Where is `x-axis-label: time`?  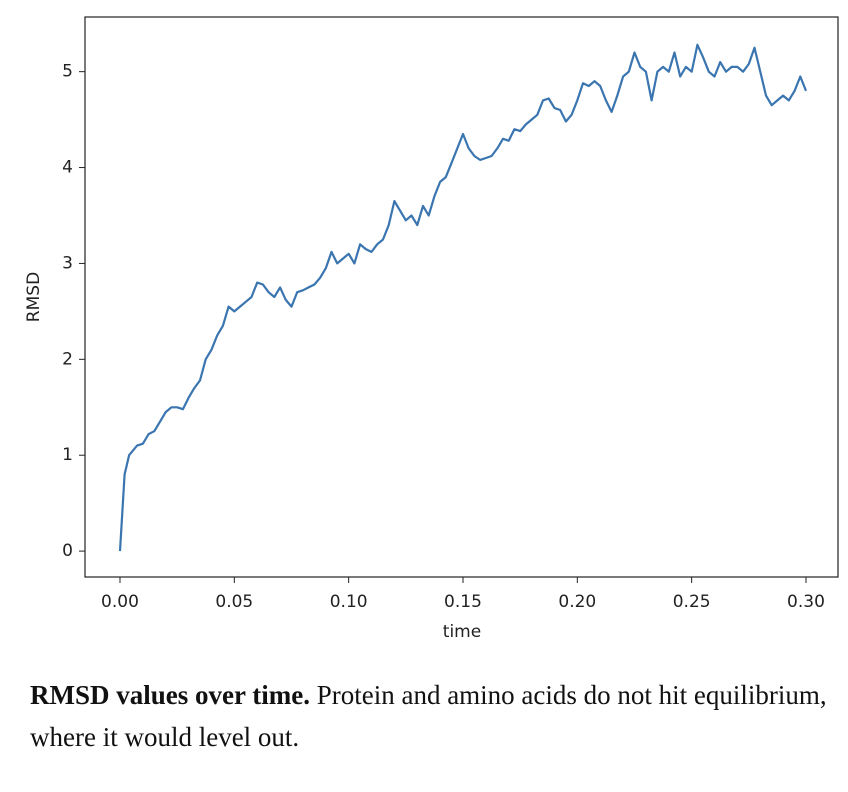 x-axis-label: time is located at coordinates (462, 632).